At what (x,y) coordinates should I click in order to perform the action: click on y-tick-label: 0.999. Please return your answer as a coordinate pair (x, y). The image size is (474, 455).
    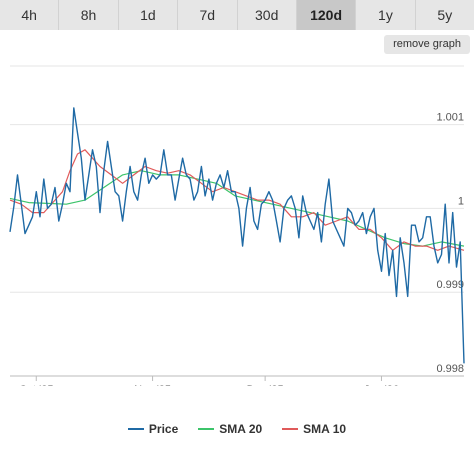
    Looking at the image, I should click on (450, 285).